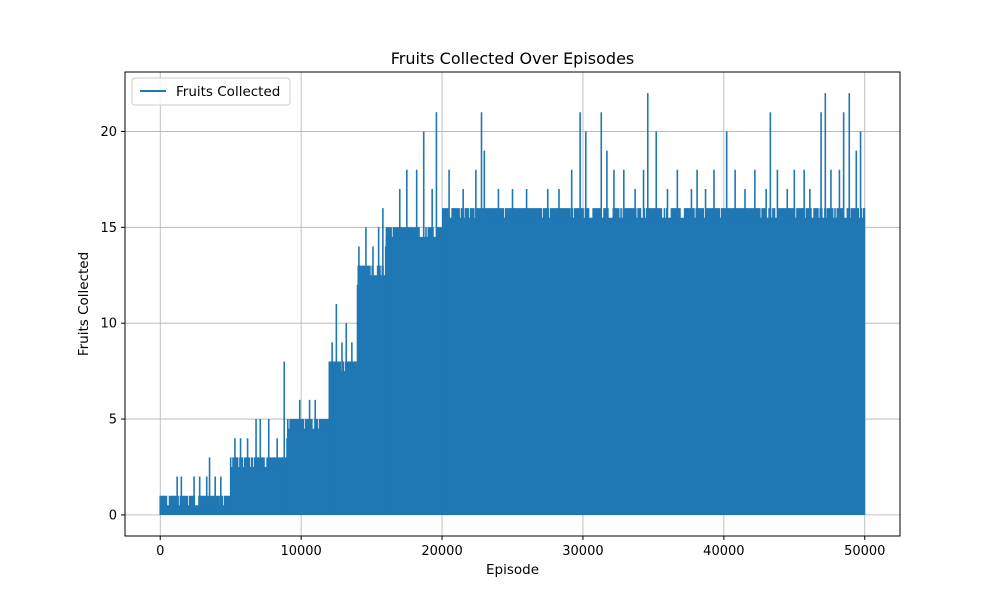  I want to click on x-axis-title: Episode, so click(512, 570).